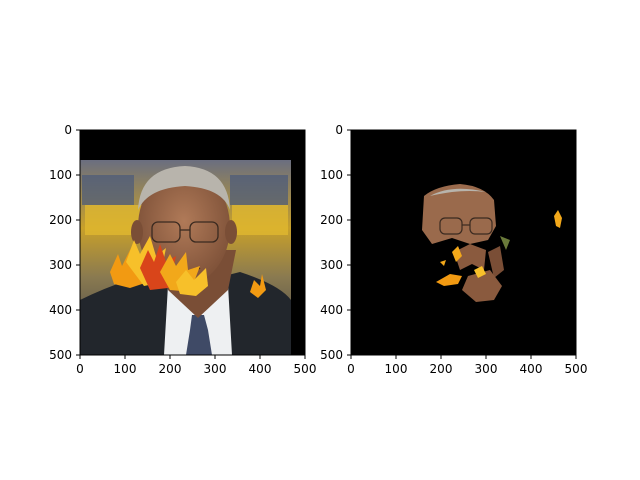 The height and width of the screenshot is (480, 640). What do you see at coordinates (60, 355) in the screenshot?
I see `left-ytick-label: 500` at bounding box center [60, 355].